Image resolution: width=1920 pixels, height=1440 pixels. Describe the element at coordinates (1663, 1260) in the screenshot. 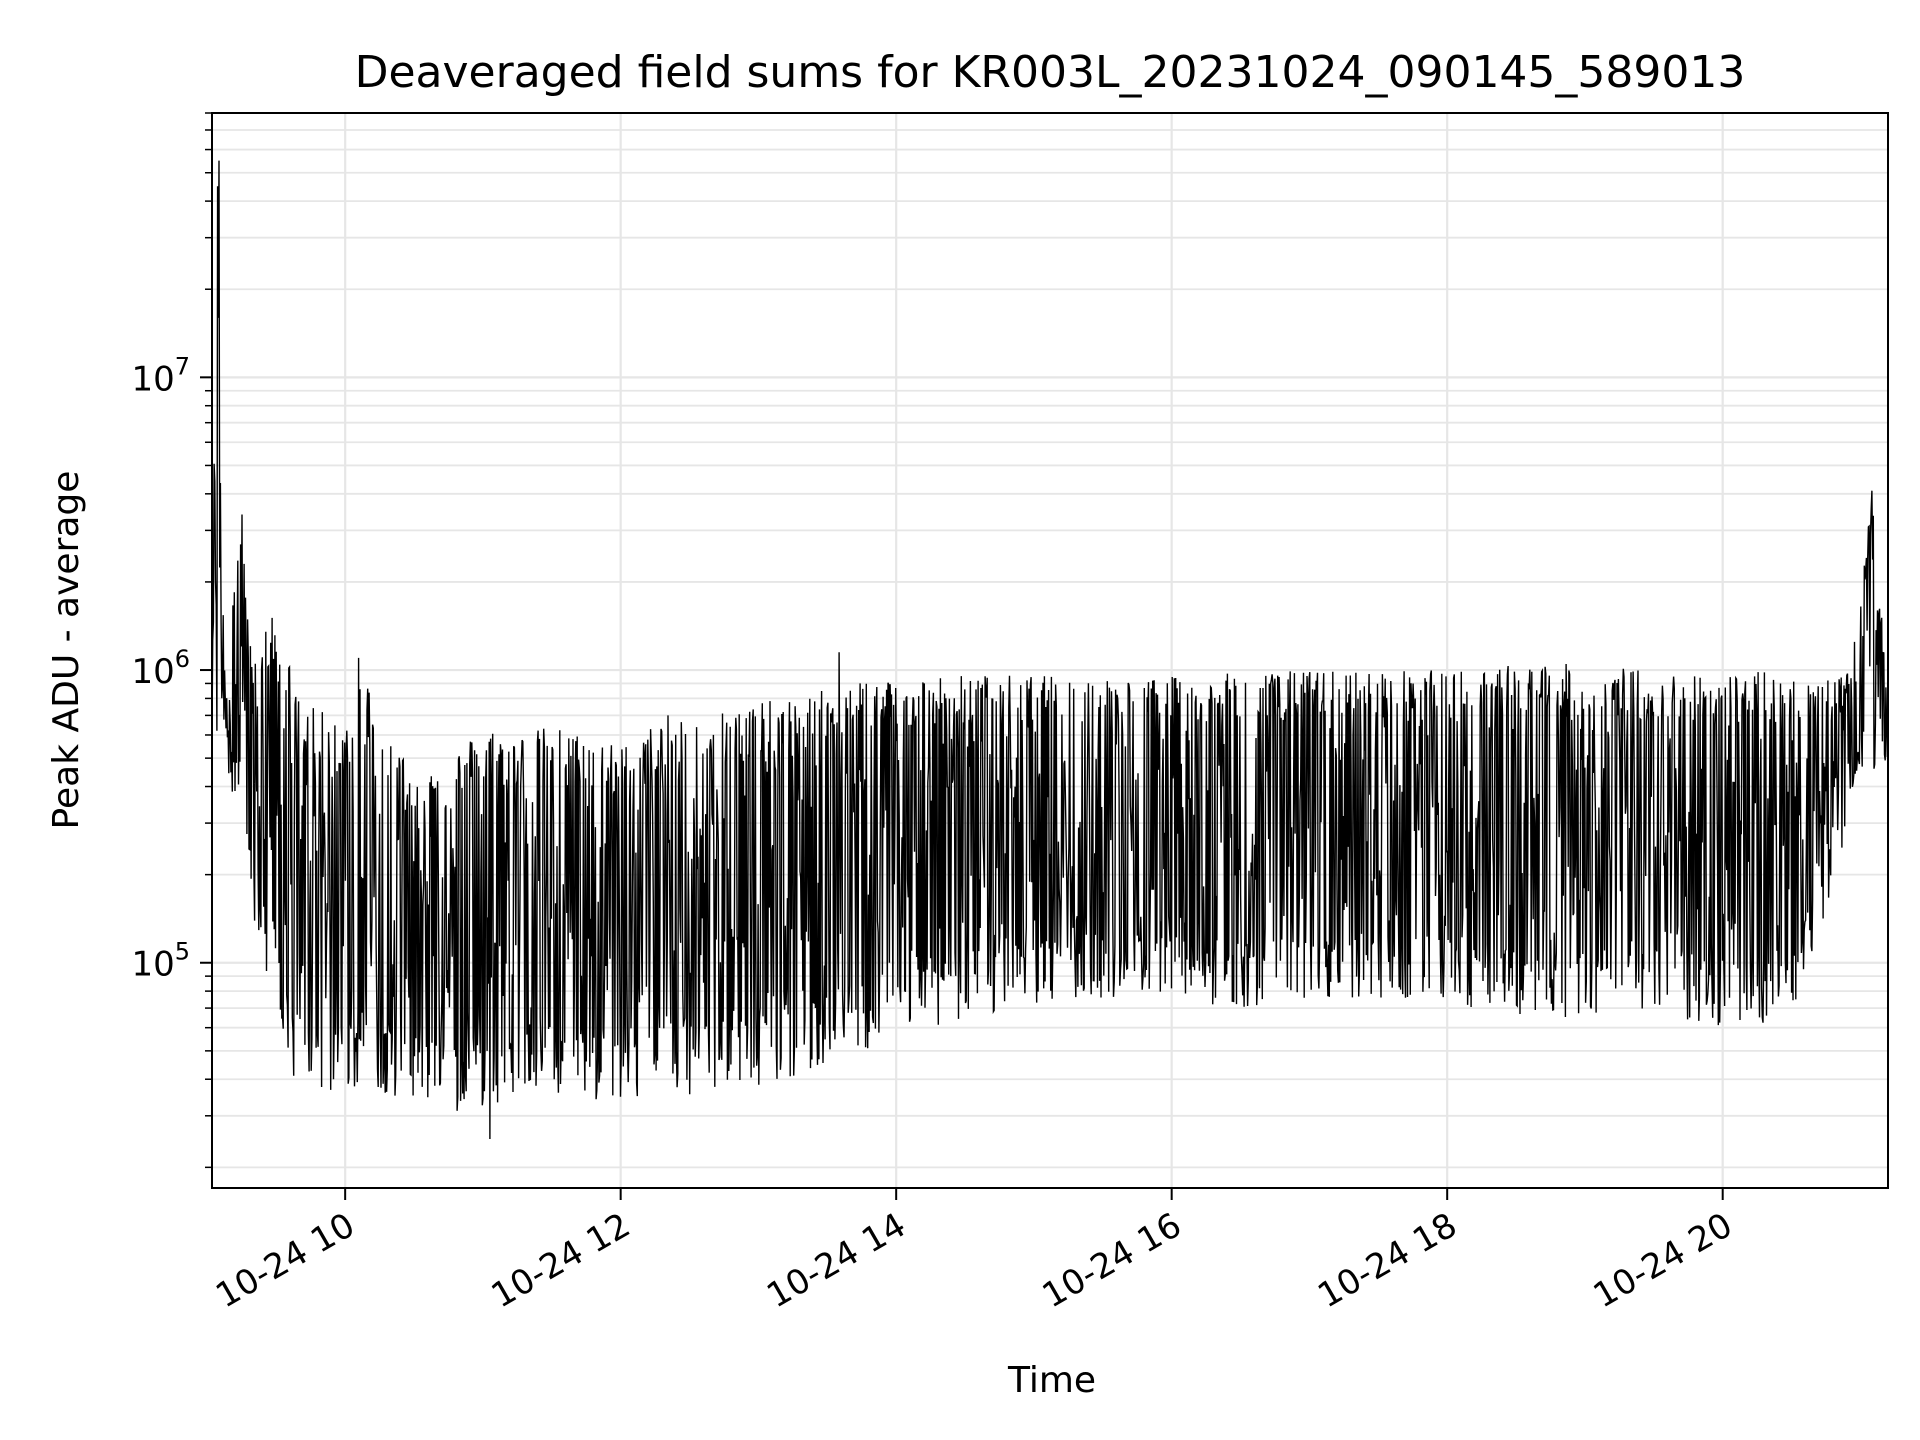

I see `x-tick-label: 10-24 20` at that location.